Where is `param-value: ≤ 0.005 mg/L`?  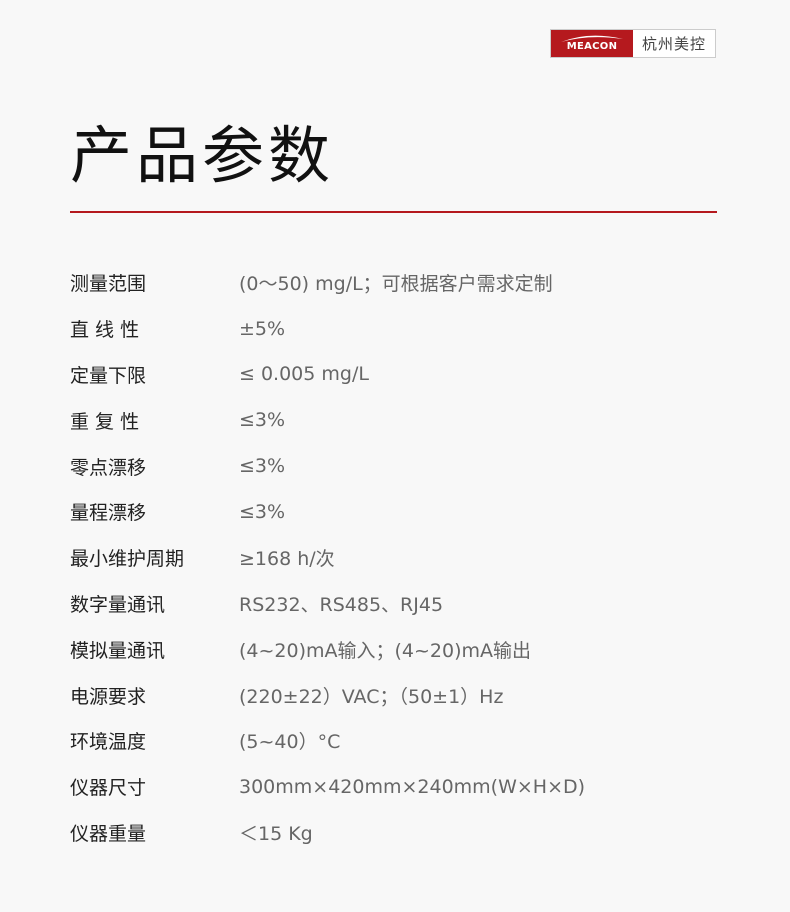
param-value: ≤ 0.005 mg/L is located at coordinates (304, 374).